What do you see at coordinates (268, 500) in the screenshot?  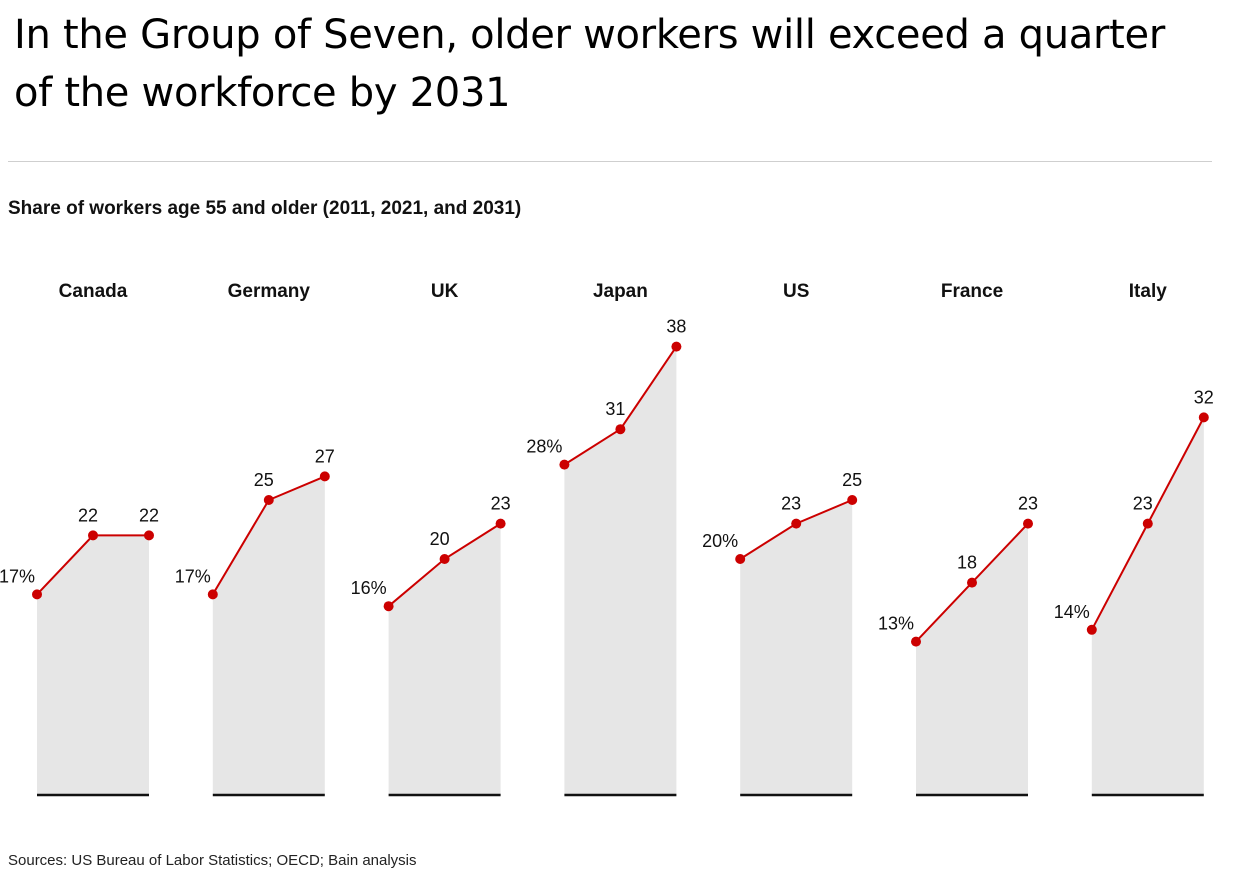 I see `point-germany-2021` at bounding box center [268, 500].